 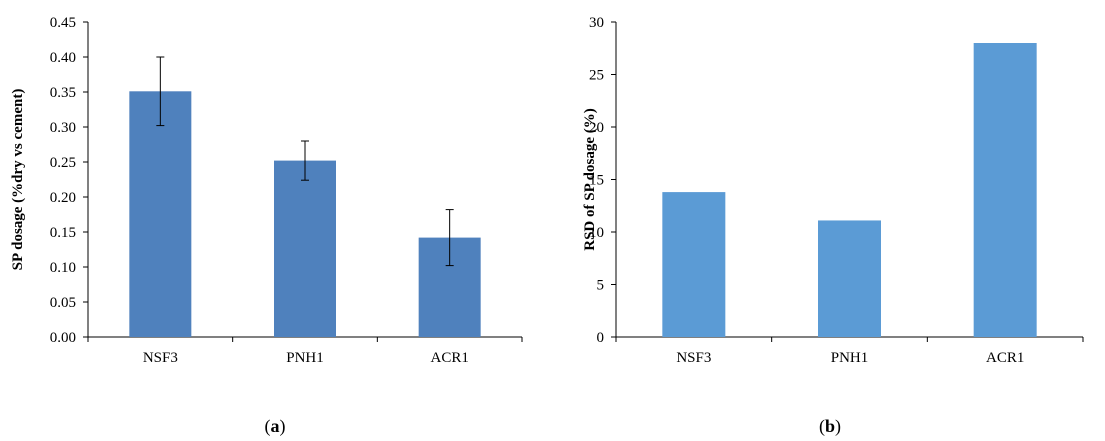 What do you see at coordinates (1005, 190) in the screenshot?
I see `bar-acr1` at bounding box center [1005, 190].